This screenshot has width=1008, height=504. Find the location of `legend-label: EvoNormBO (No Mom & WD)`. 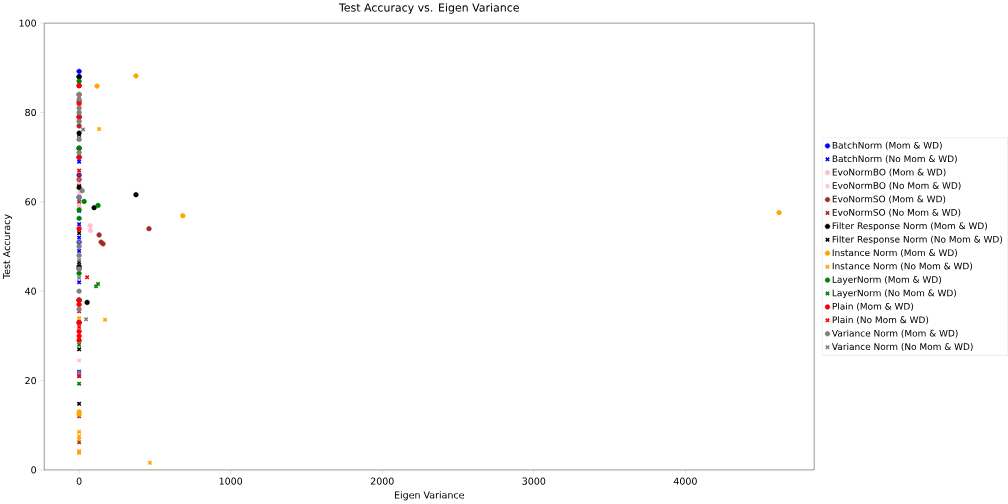

legend-label: EvoNormBO (No Mom & WD) is located at coordinates (896, 186).